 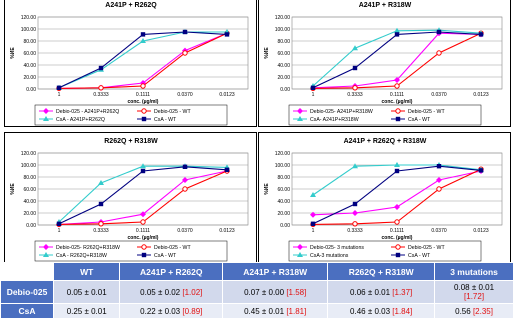 I want to click on chart-title: A241P + R262Q, so click(x=131, y=5).